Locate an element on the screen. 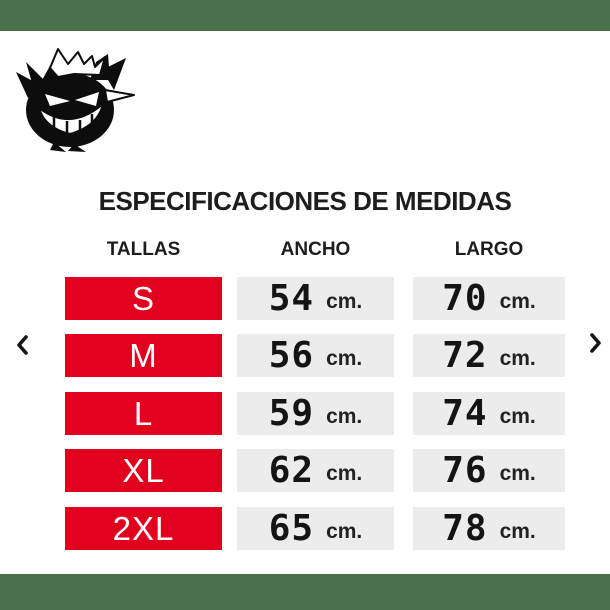  largo-value-cell: 74 cm. is located at coordinates (489, 413).